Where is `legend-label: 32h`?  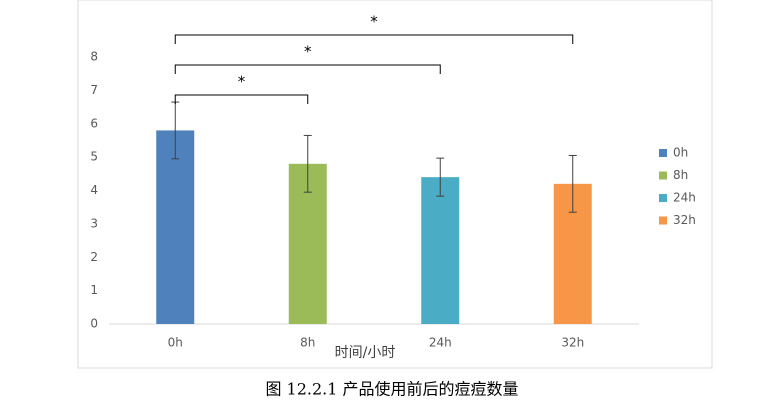
legend-label: 32h is located at coordinates (684, 220).